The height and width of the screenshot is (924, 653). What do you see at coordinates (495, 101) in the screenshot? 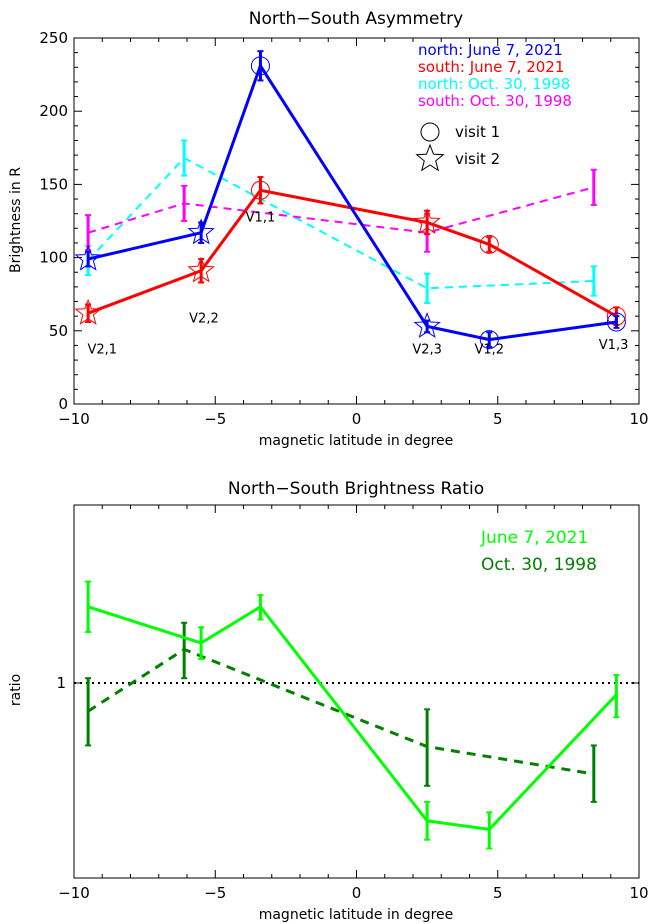
I see `top-legend-entry: south: Oct. 30, 1998` at bounding box center [495, 101].